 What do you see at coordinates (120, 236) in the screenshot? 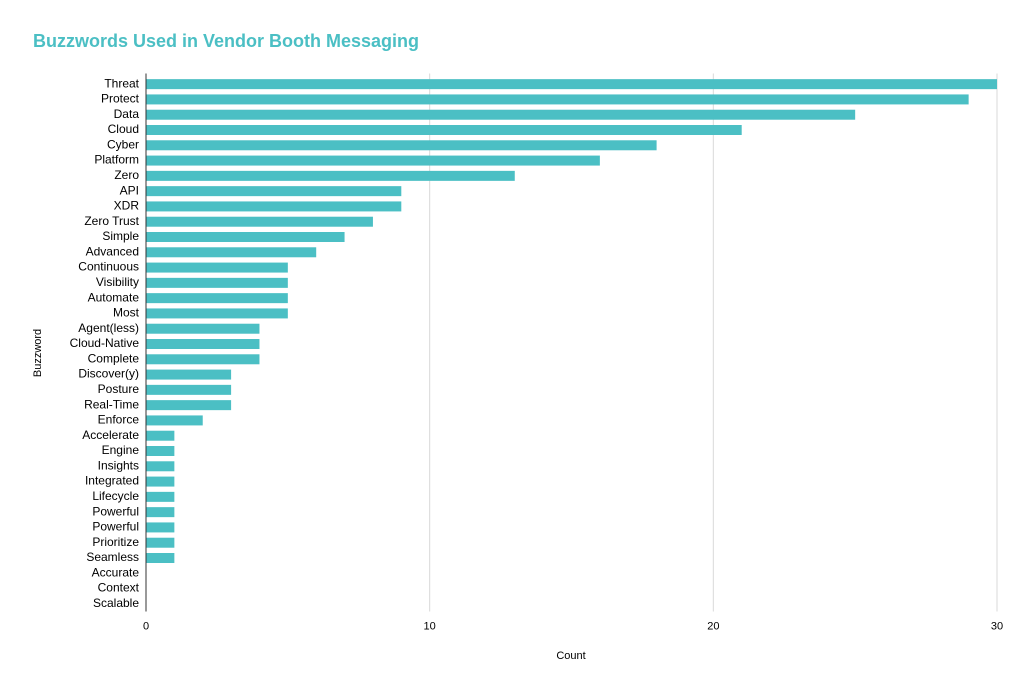
I see `y-tick-label: Simple` at bounding box center [120, 236].